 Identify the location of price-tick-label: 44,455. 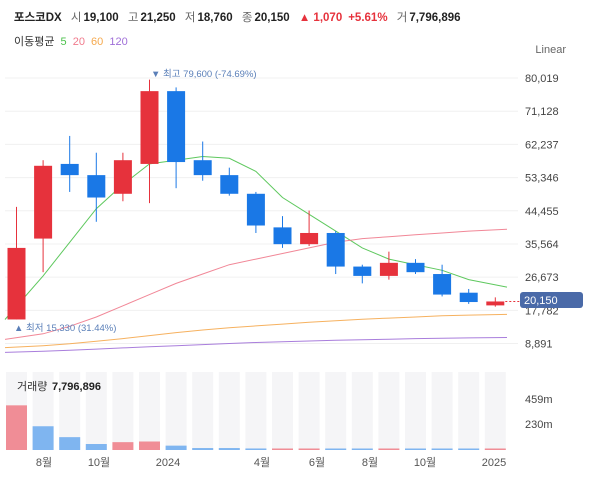
(542, 212).